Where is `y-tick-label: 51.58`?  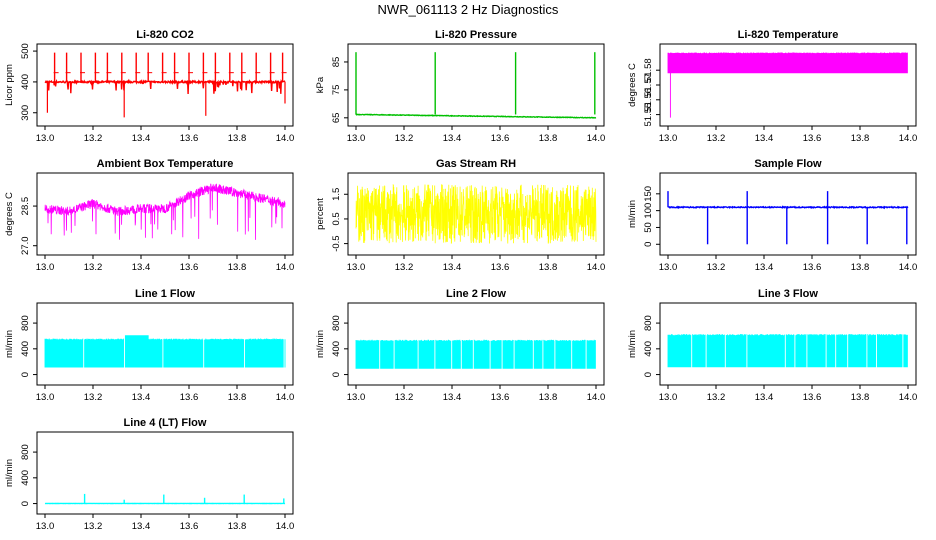
y-tick-label: 51.58 is located at coordinates (648, 70).